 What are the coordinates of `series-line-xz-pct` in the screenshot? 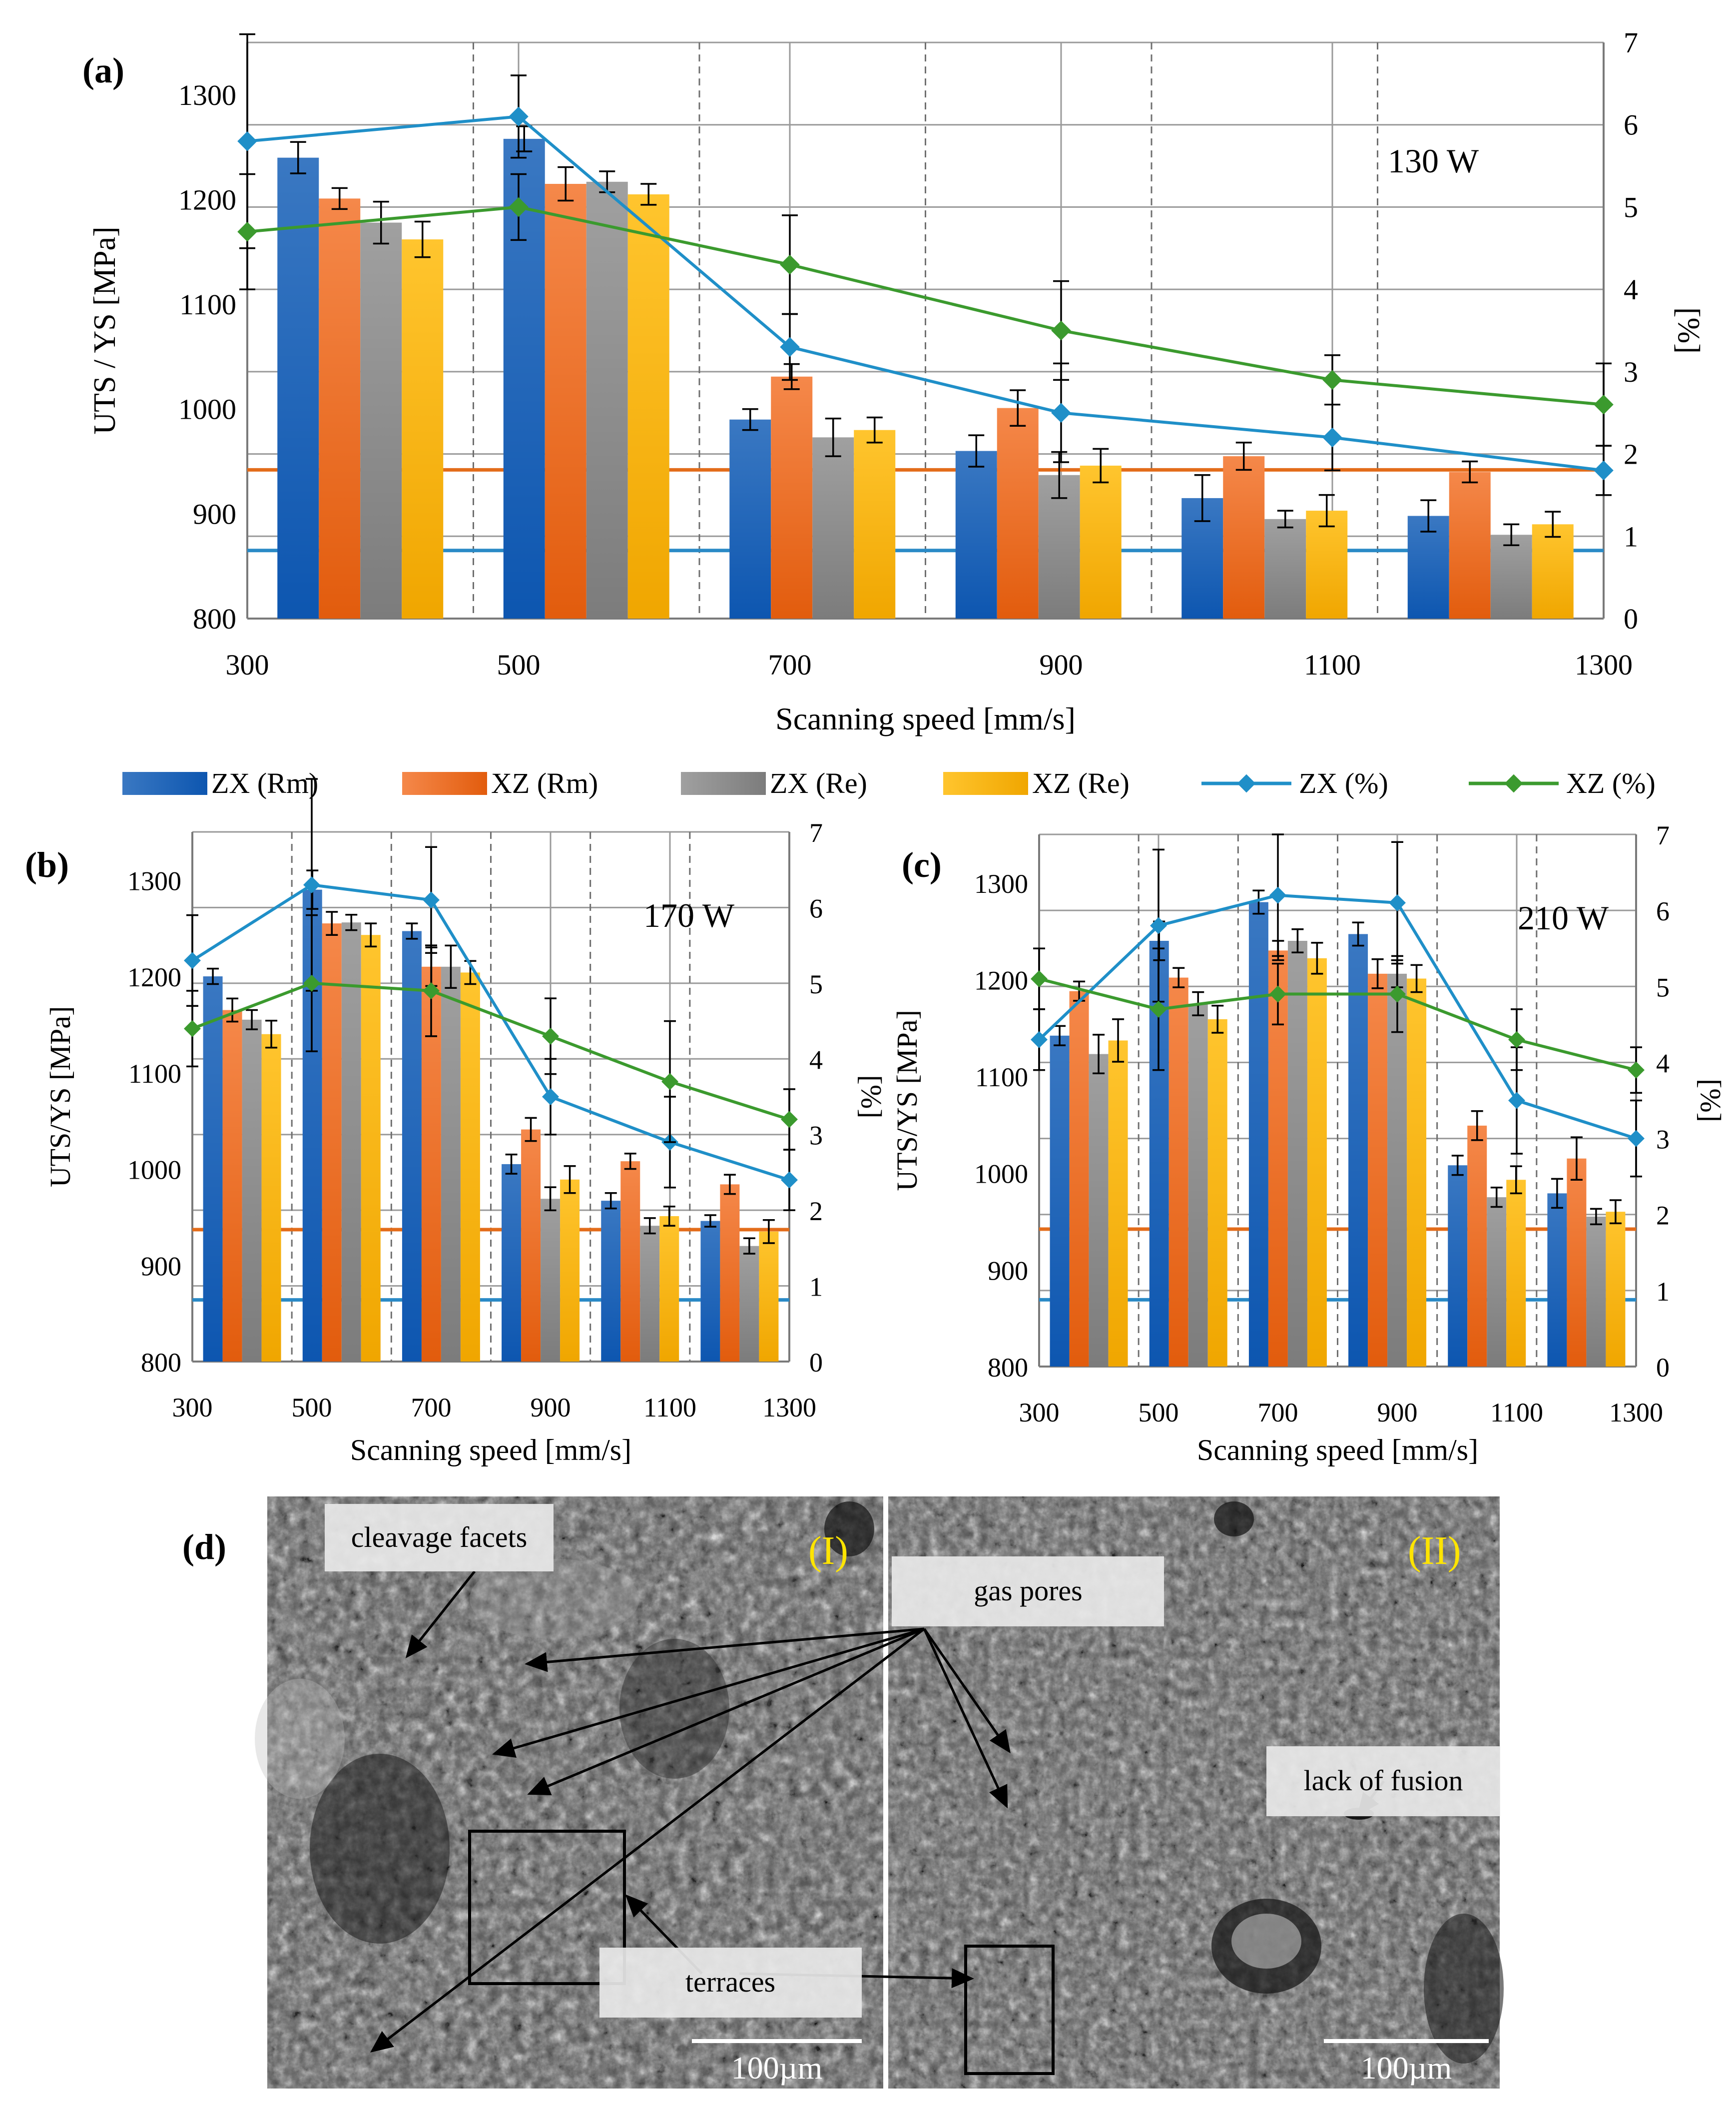 It's located at (1338, 1024).